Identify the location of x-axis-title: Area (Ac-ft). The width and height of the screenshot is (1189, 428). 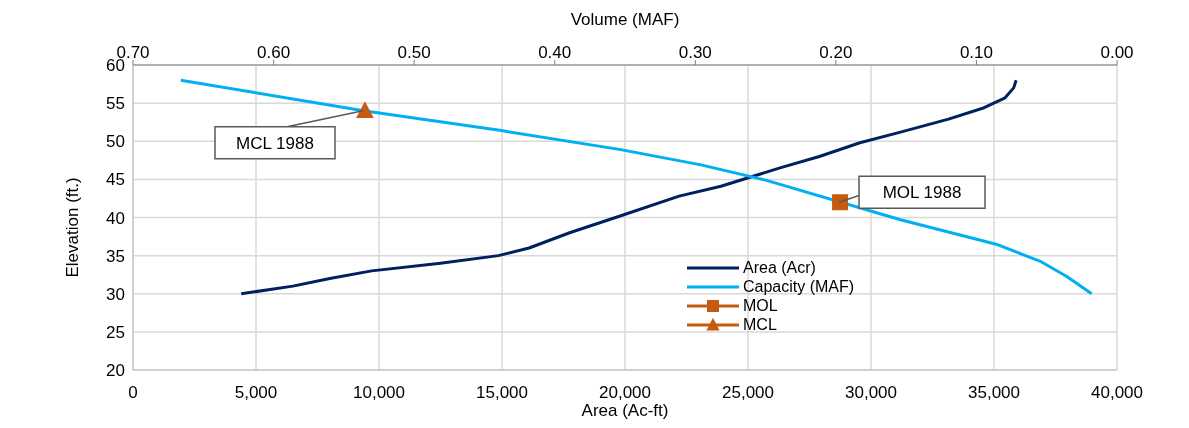
(625, 410).